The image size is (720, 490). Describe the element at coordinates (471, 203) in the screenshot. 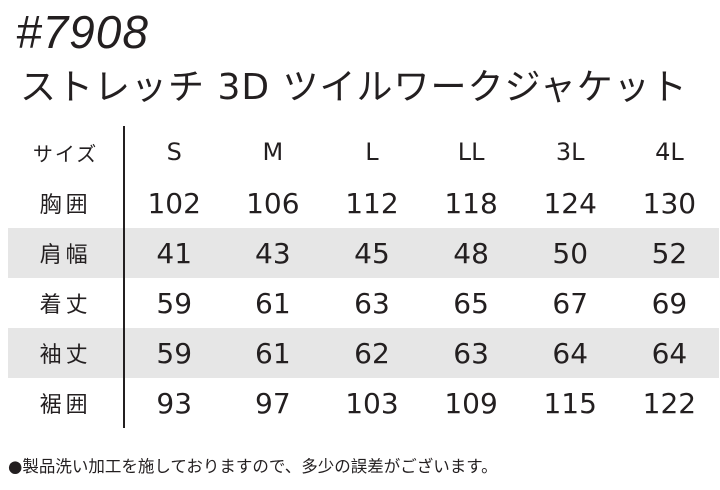

I see `table-cell: 118` at that location.